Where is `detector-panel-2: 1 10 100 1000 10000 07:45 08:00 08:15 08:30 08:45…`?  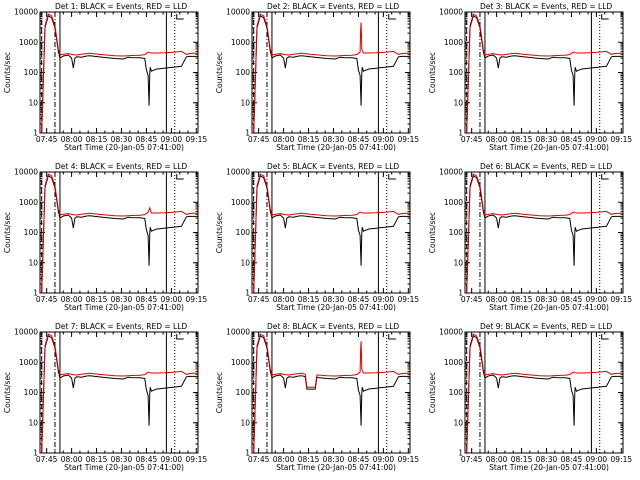
detector-panel-2: 1 10 100 1000 10000 07:45 08:00 08:15 08:30 08:45… is located at coordinates (317, 77).